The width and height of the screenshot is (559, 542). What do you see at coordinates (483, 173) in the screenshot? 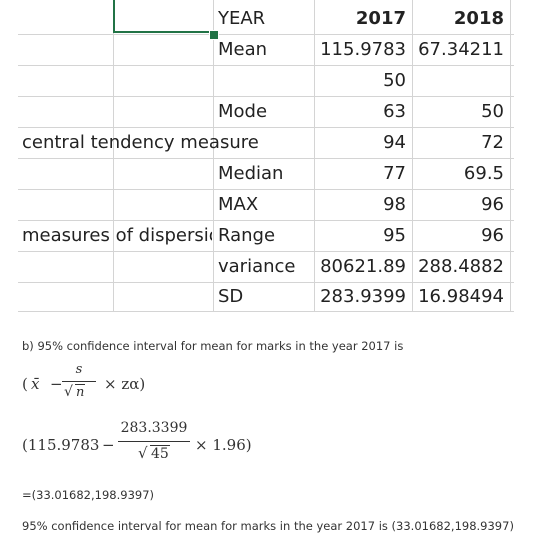
I see `cell-2018-median: 69.5` at bounding box center [483, 173].